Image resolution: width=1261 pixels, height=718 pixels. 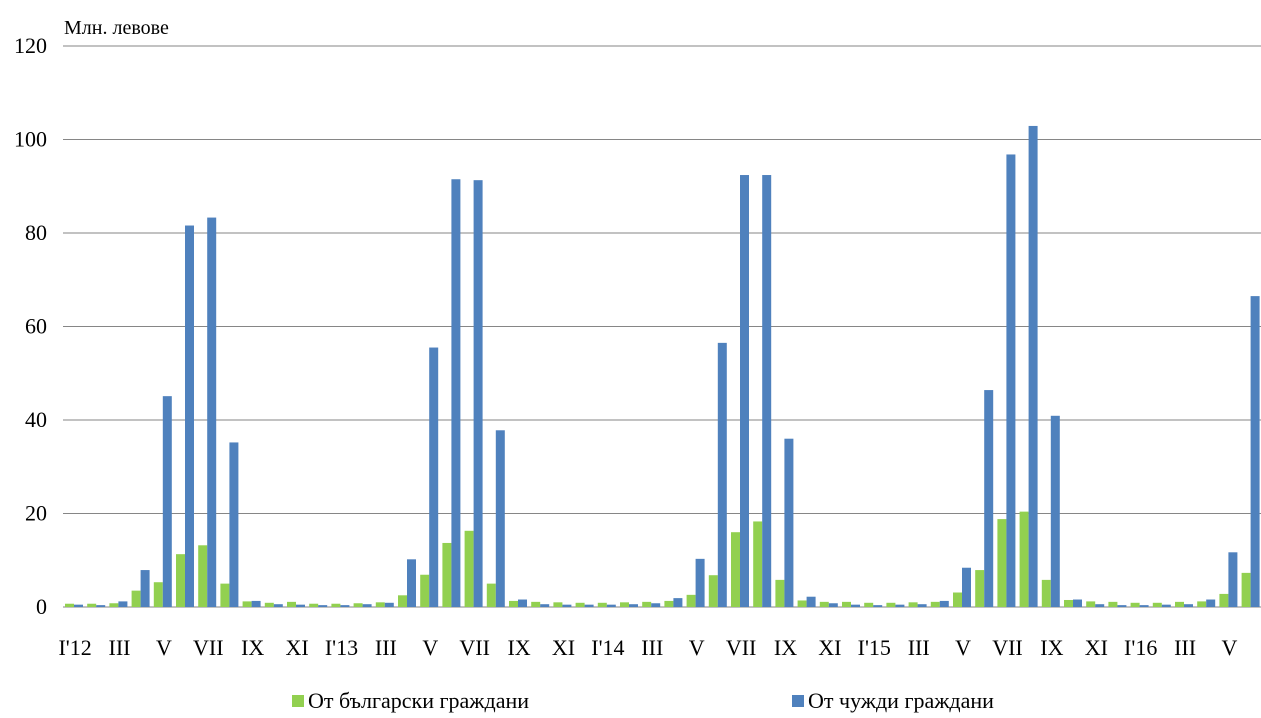 What do you see at coordinates (36, 326) in the screenshot?
I see `y-tick-label: 60` at bounding box center [36, 326].